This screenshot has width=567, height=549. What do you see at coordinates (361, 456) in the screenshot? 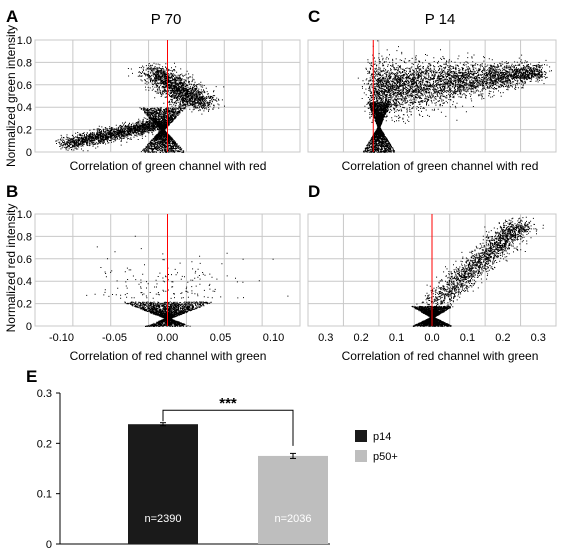
I see `legend-swatch-p50+` at bounding box center [361, 456].